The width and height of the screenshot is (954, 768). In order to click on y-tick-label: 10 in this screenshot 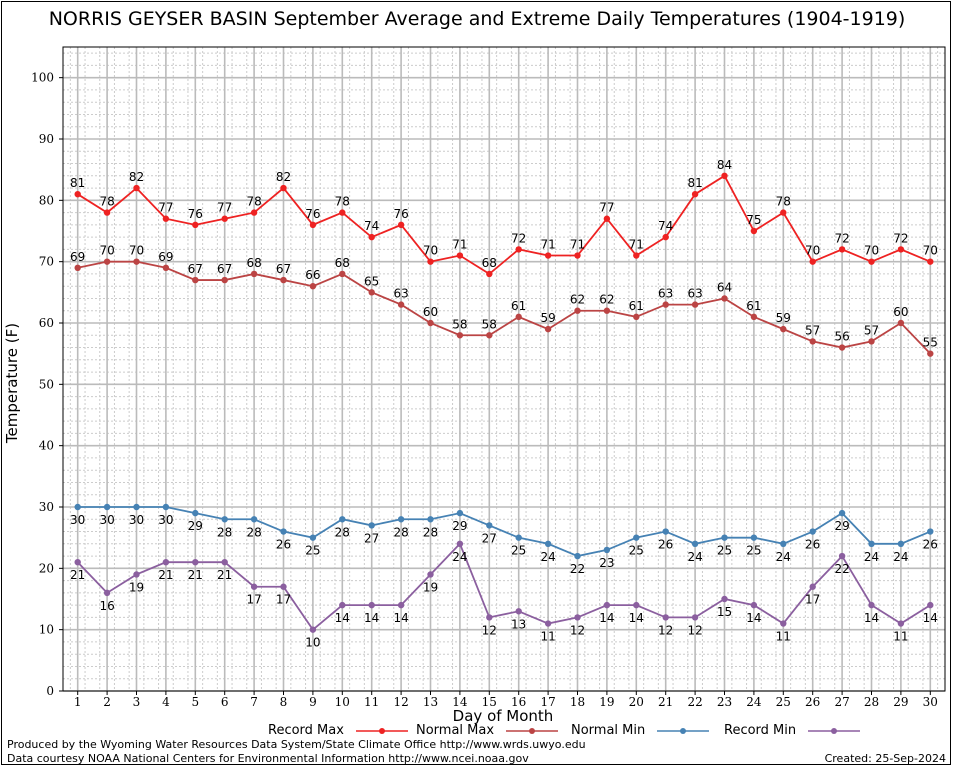, I will do `click(46, 630)`.